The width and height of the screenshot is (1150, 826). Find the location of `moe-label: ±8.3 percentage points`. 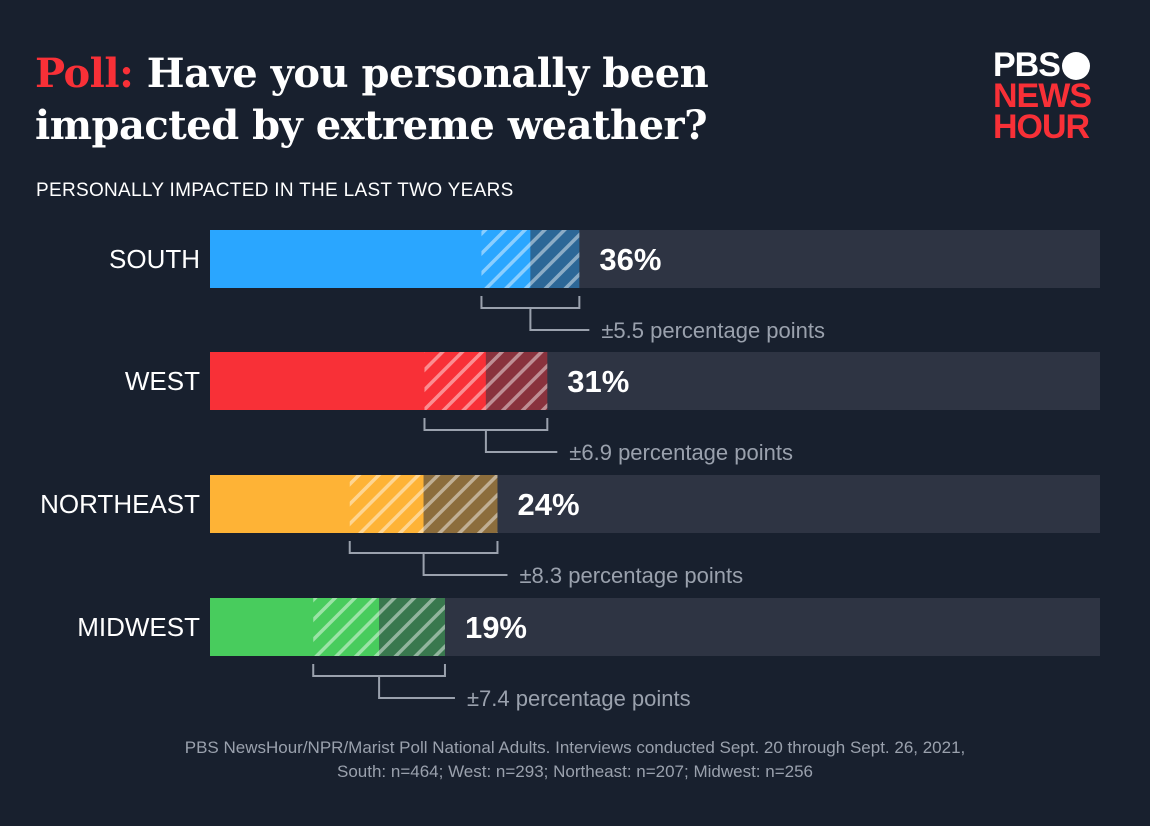

moe-label: ±8.3 percentage points is located at coordinates (631, 575).